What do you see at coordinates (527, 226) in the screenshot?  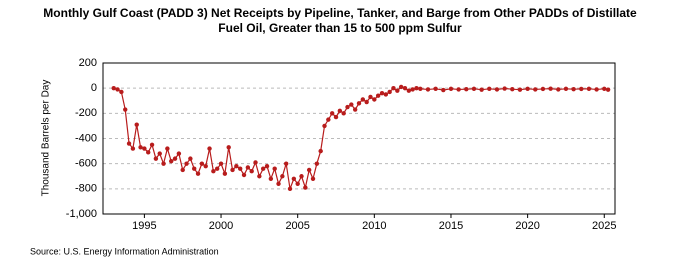 I see `x-tick-label: 2020` at bounding box center [527, 226].